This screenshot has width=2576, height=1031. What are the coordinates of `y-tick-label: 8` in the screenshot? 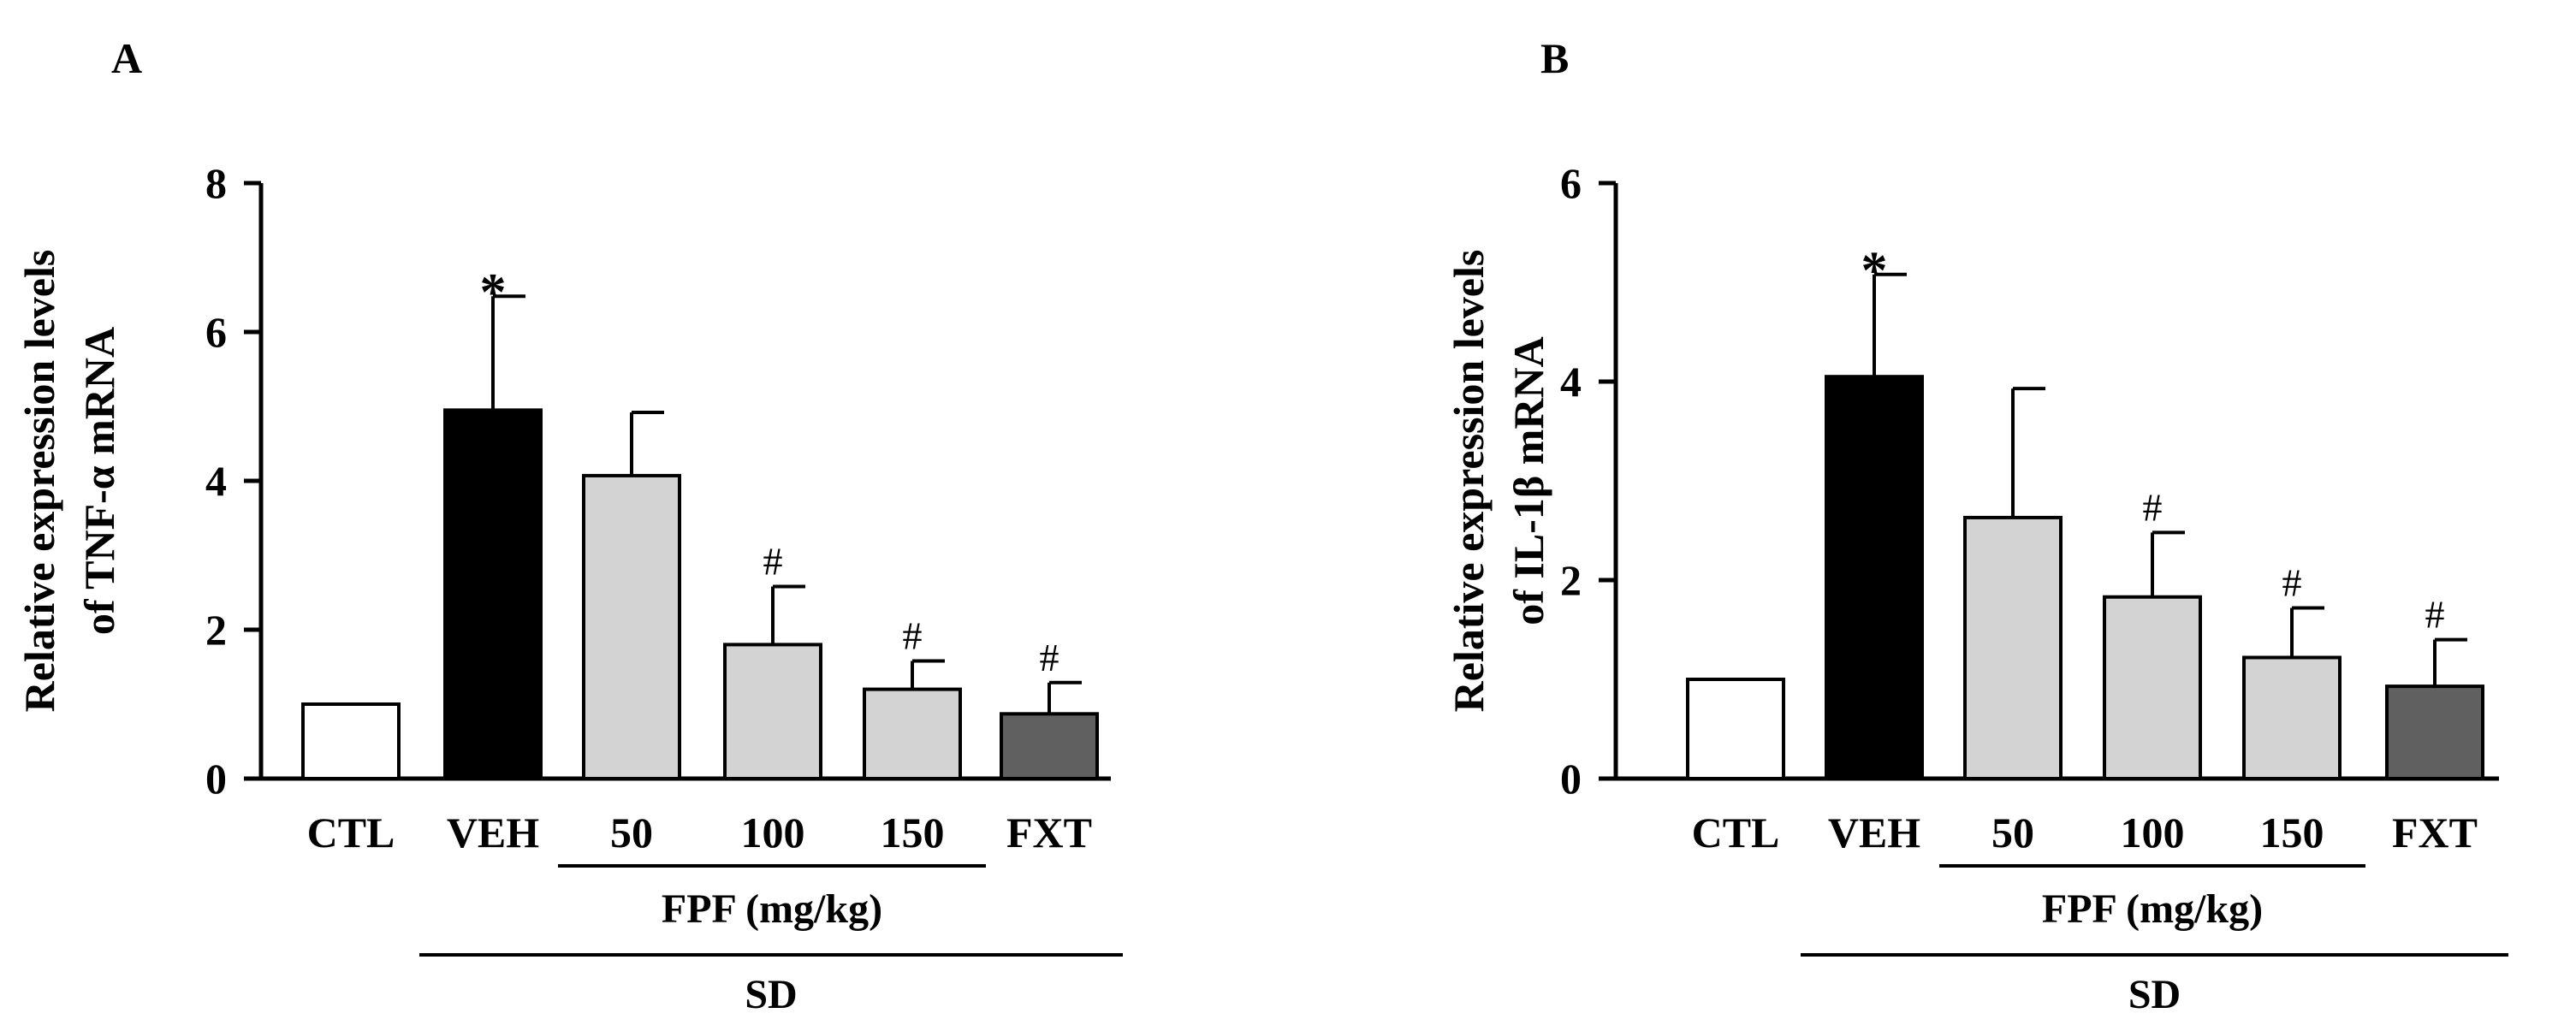 It's located at (216, 183).